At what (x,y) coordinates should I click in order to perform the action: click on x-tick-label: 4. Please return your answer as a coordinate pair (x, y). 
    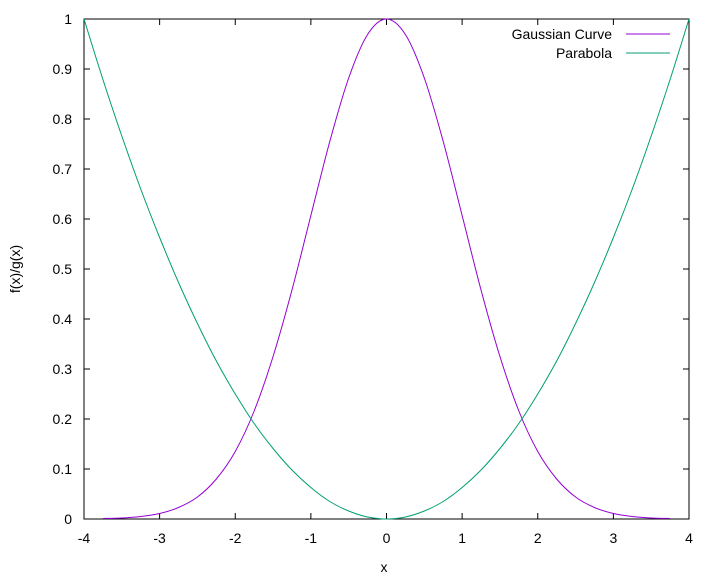
    Looking at the image, I should click on (689, 538).